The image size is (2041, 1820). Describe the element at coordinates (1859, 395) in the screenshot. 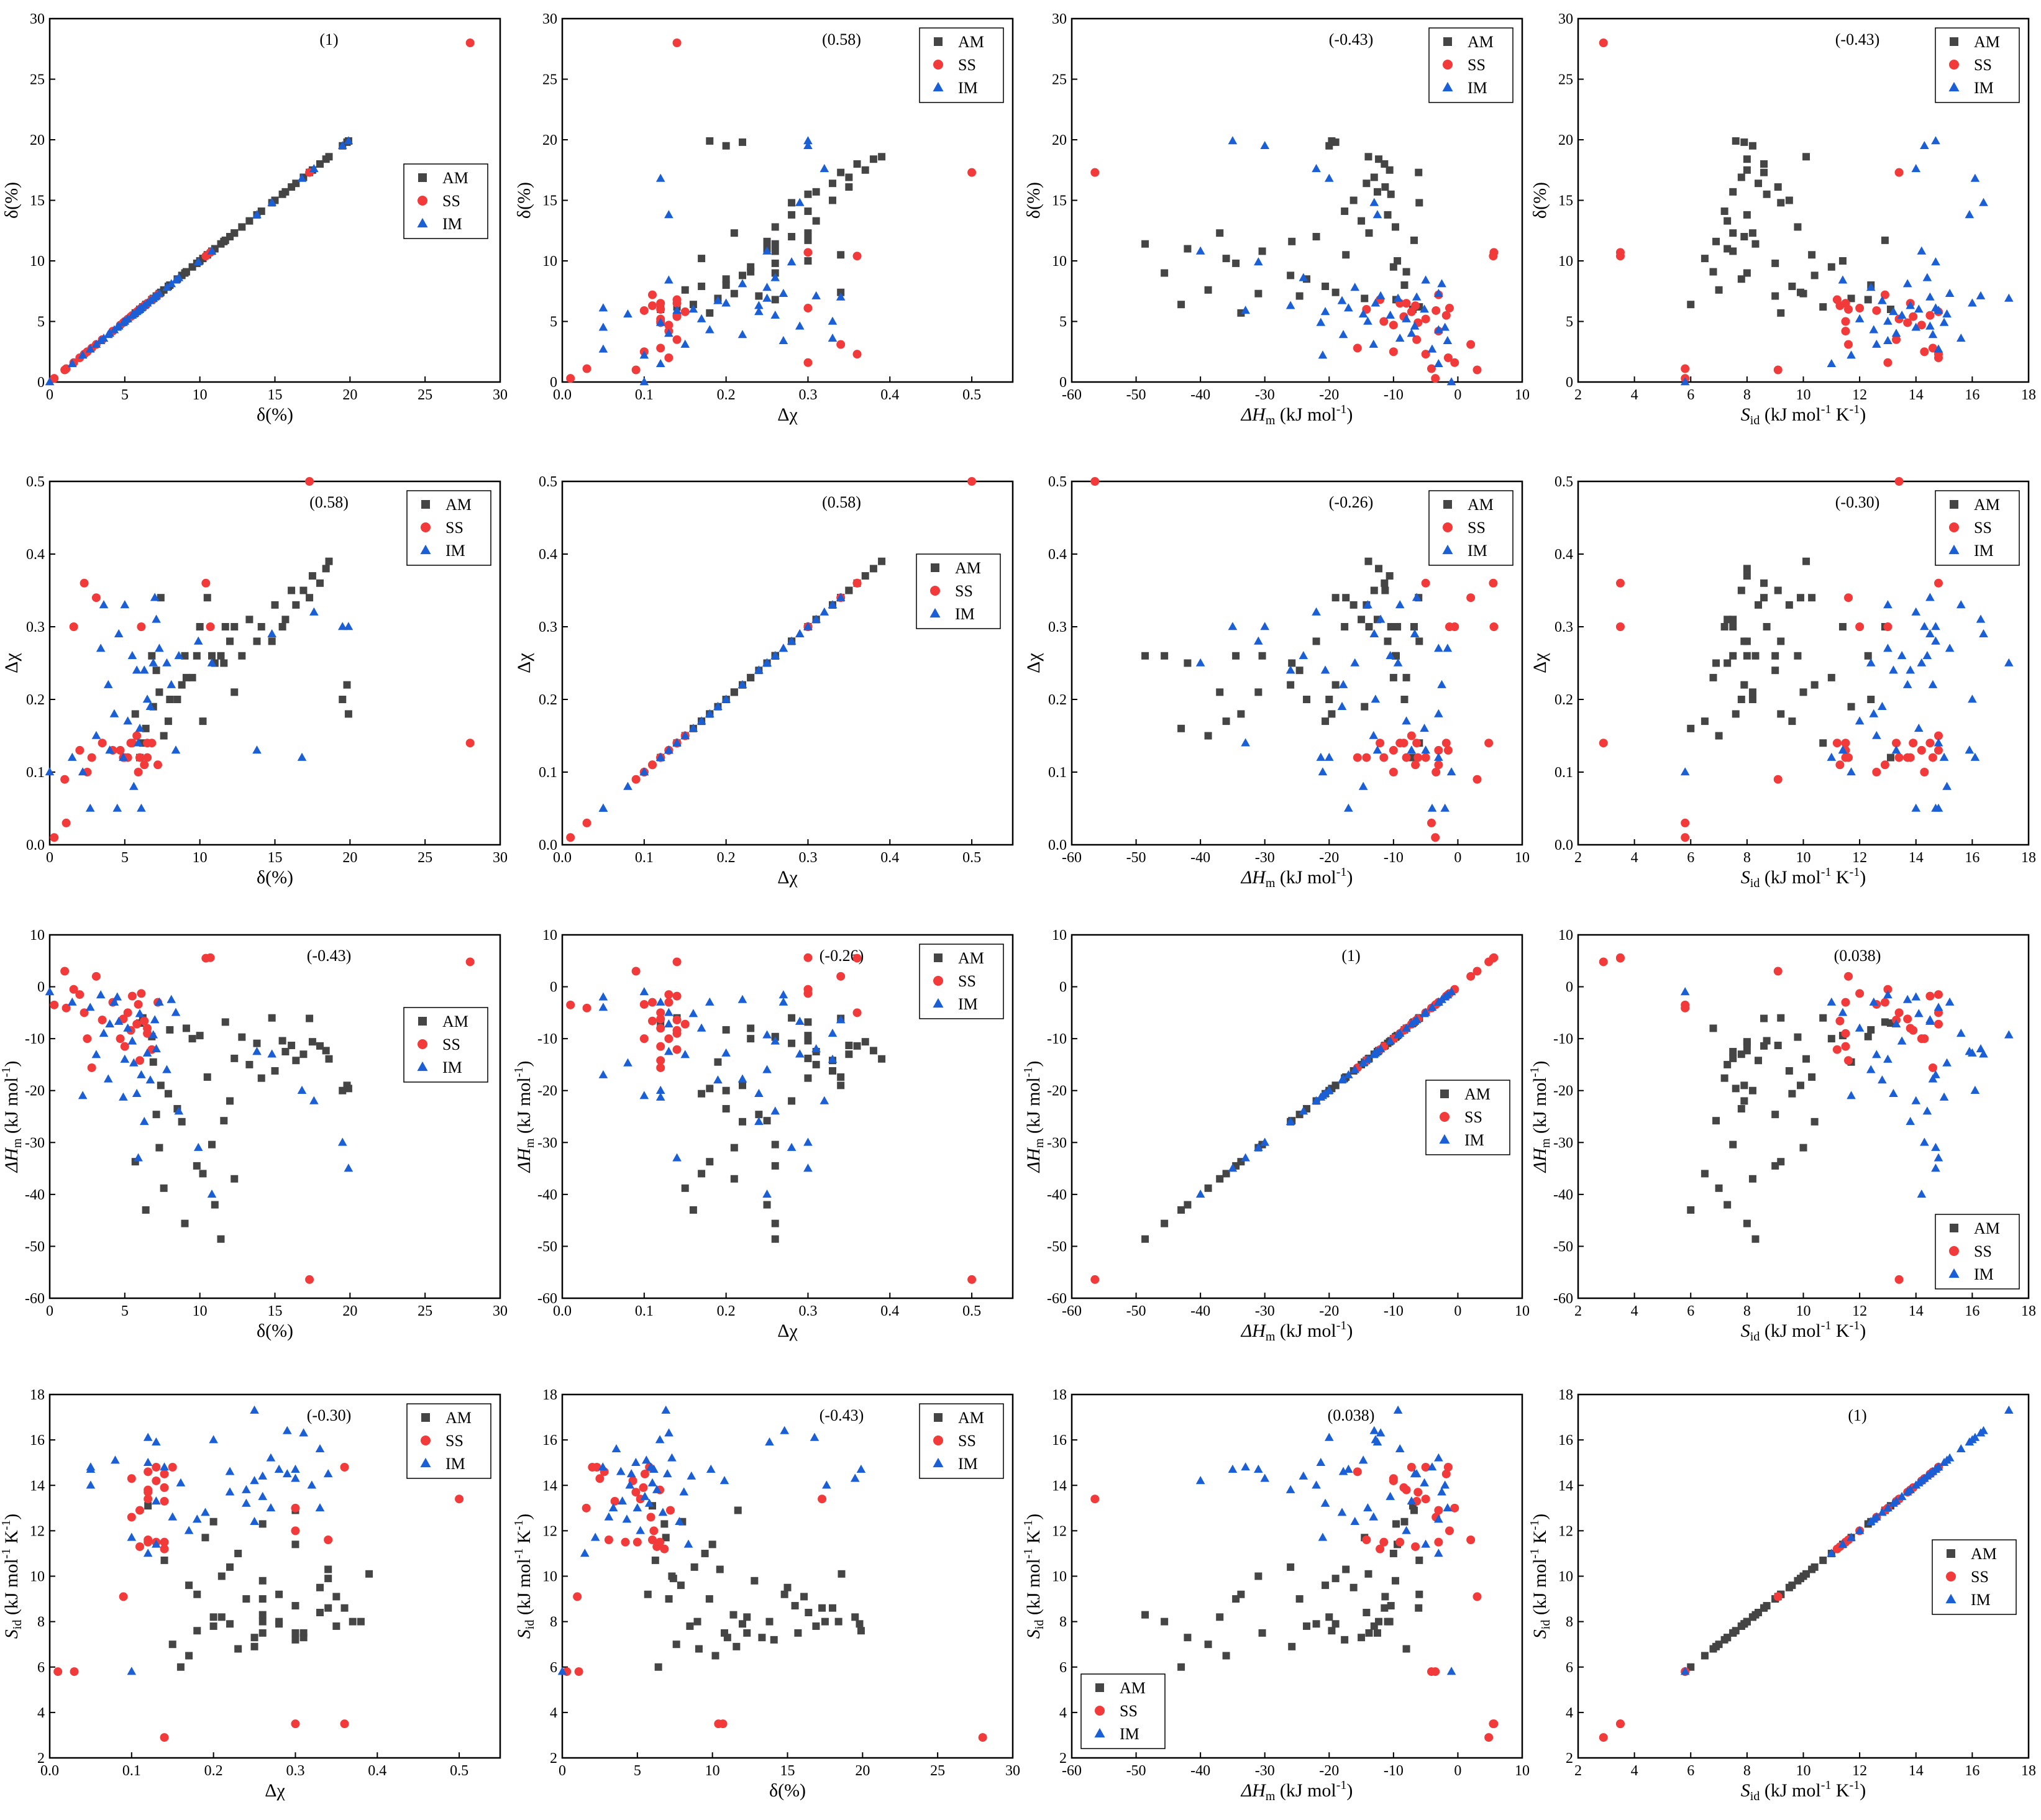

I see `x-tick-label: 12` at that location.